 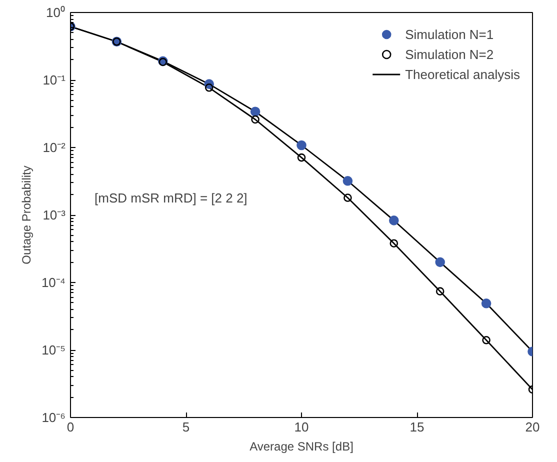 I want to click on x-tick-label: 0, so click(x=70, y=427).